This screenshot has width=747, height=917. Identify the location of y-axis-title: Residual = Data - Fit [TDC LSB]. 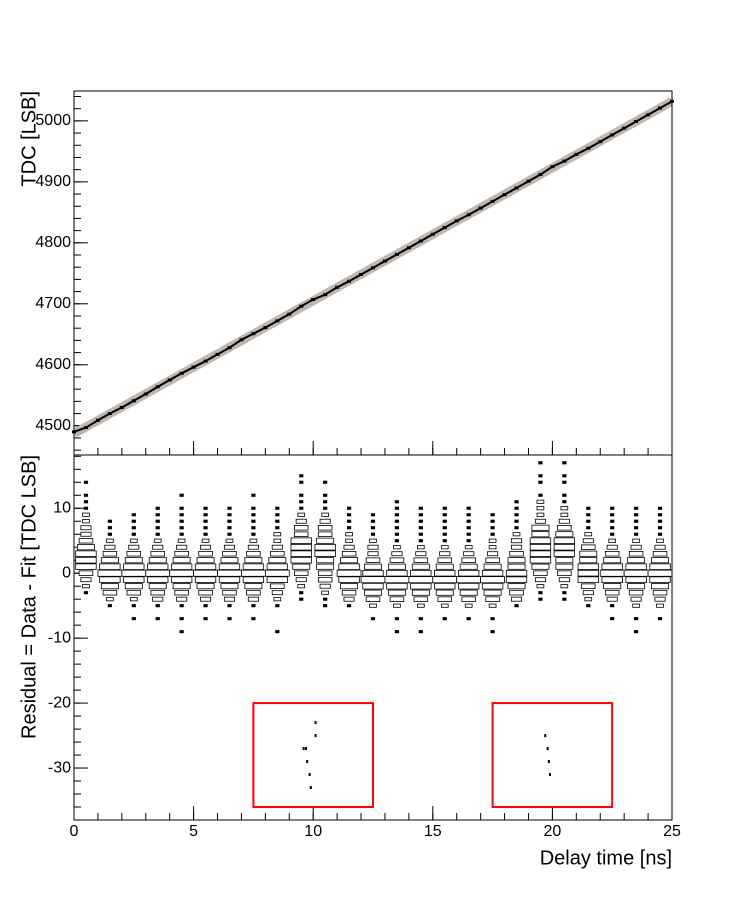
(29, 597).